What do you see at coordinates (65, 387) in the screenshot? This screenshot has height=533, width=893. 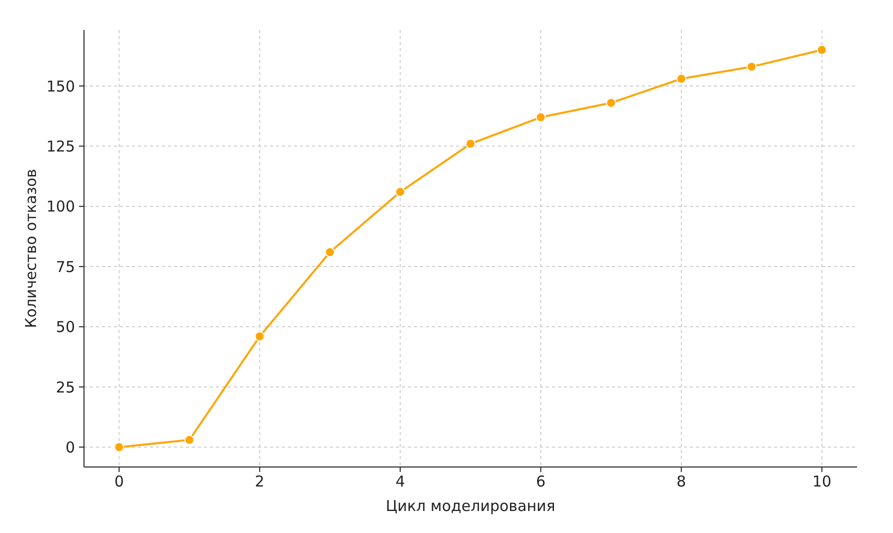 I see `y-tick-label: 25` at bounding box center [65, 387].